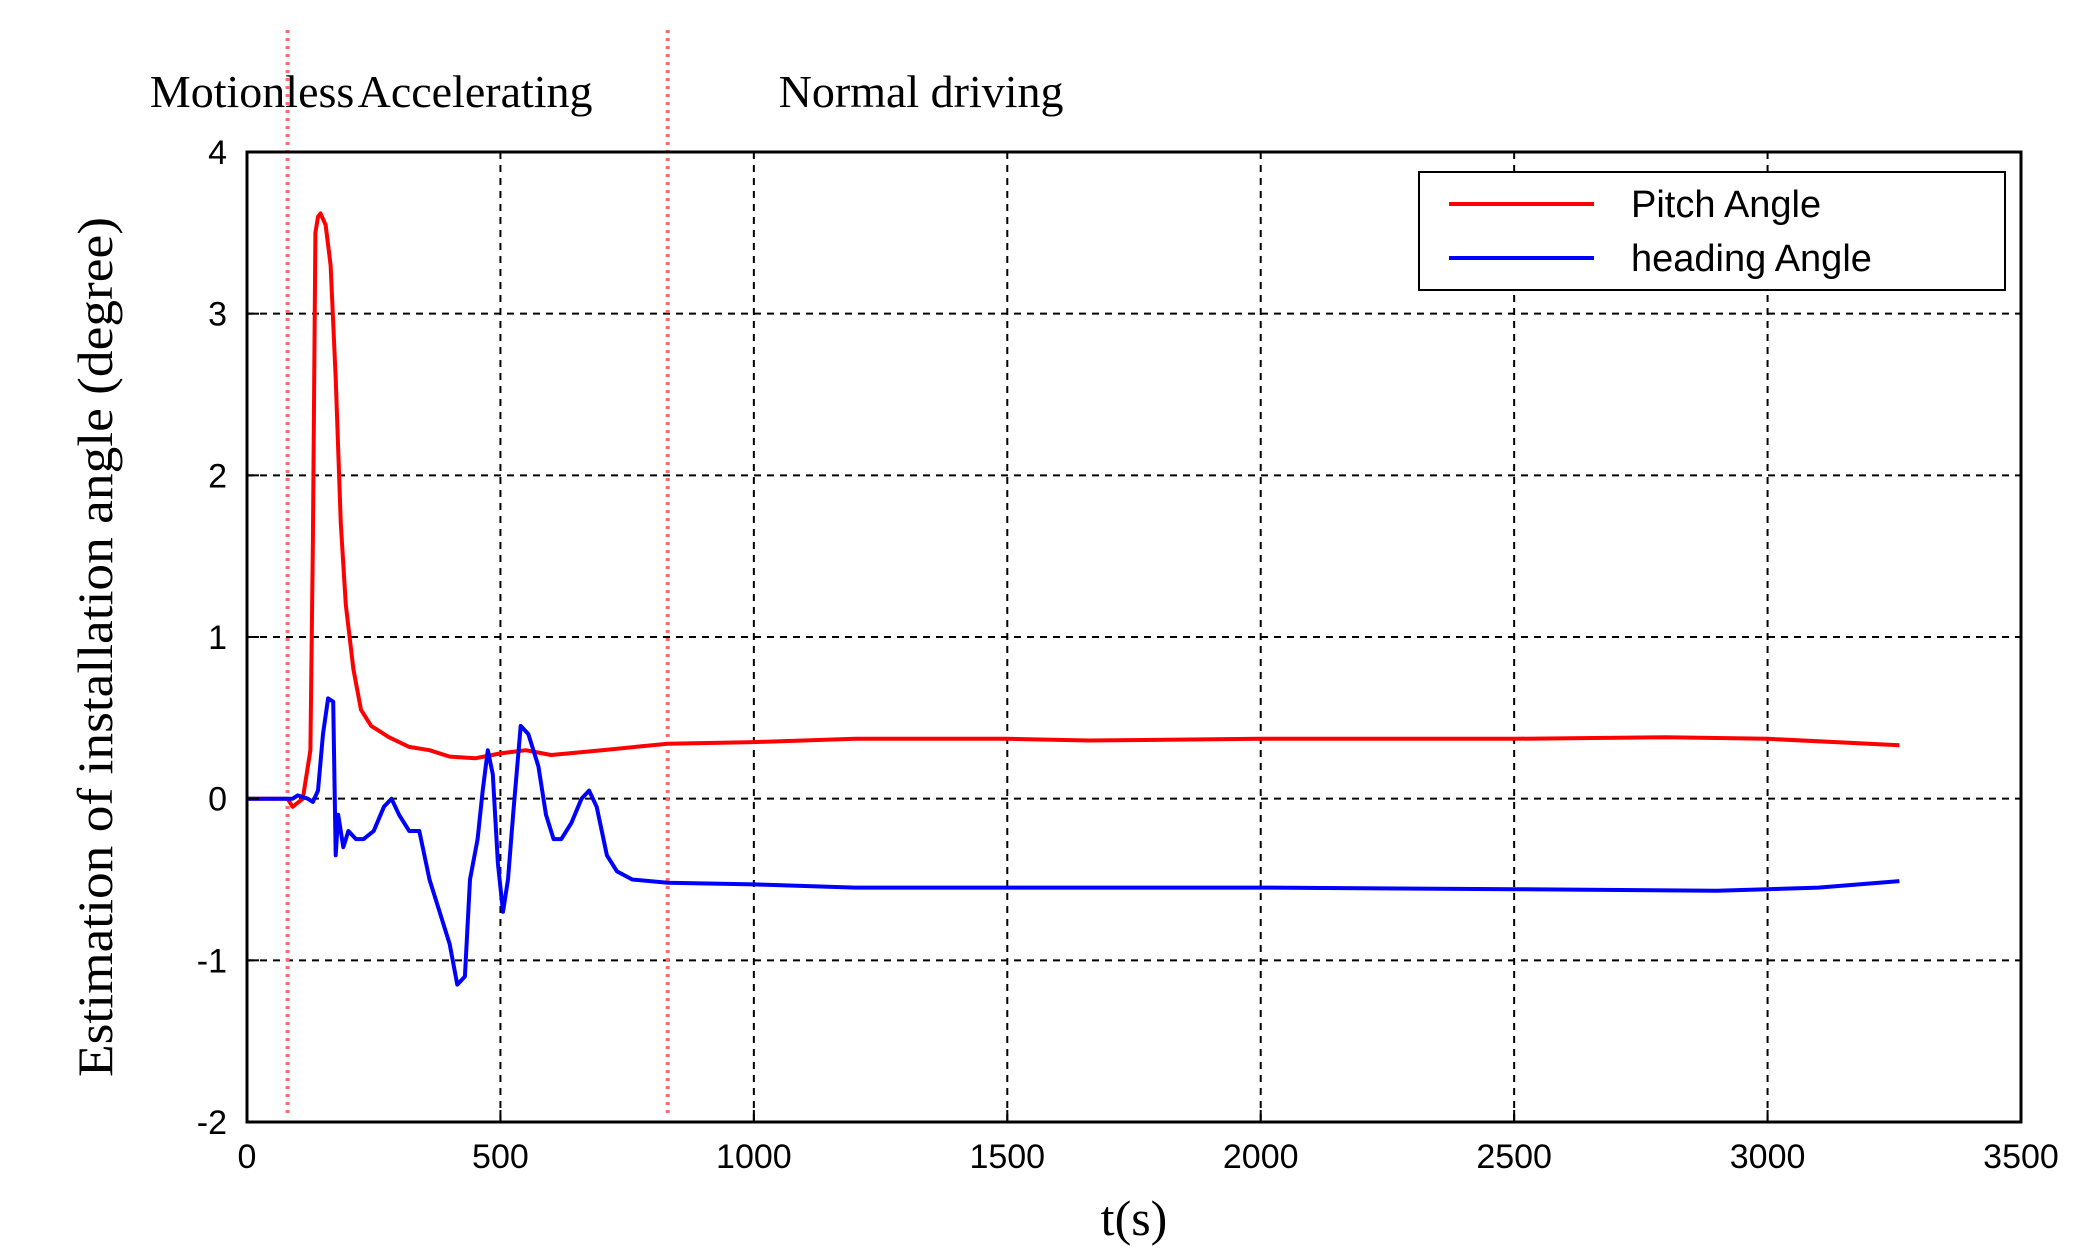 The image size is (2079, 1259). I want to click on legend: Pitch Angle heading Angle, so click(1712, 231).